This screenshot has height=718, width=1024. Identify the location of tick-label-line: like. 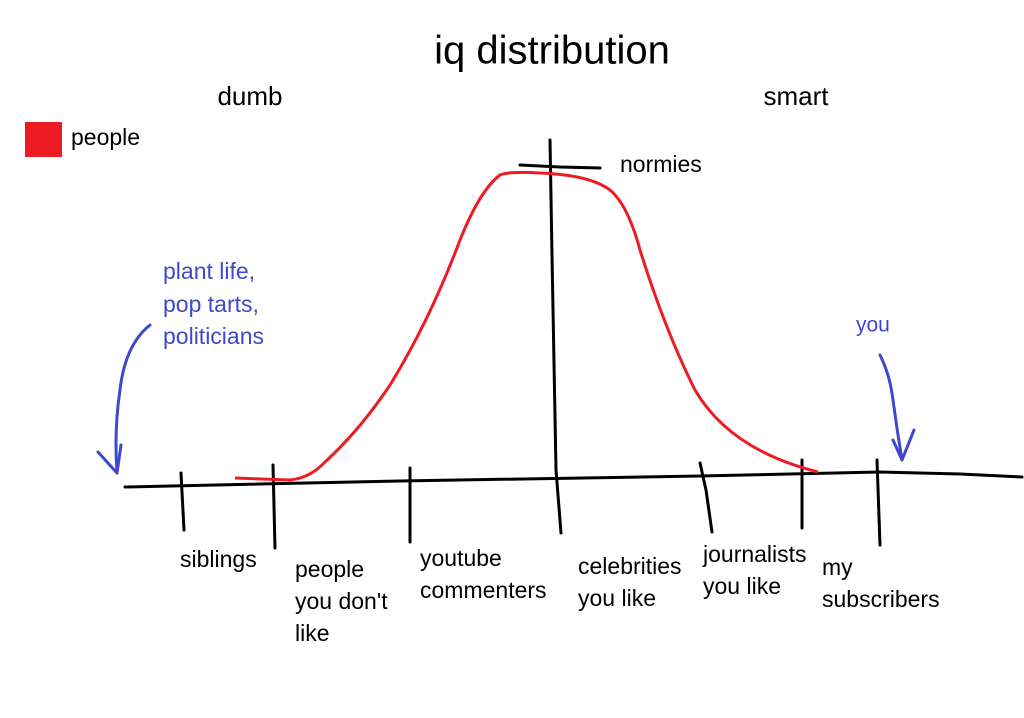
(312, 633).